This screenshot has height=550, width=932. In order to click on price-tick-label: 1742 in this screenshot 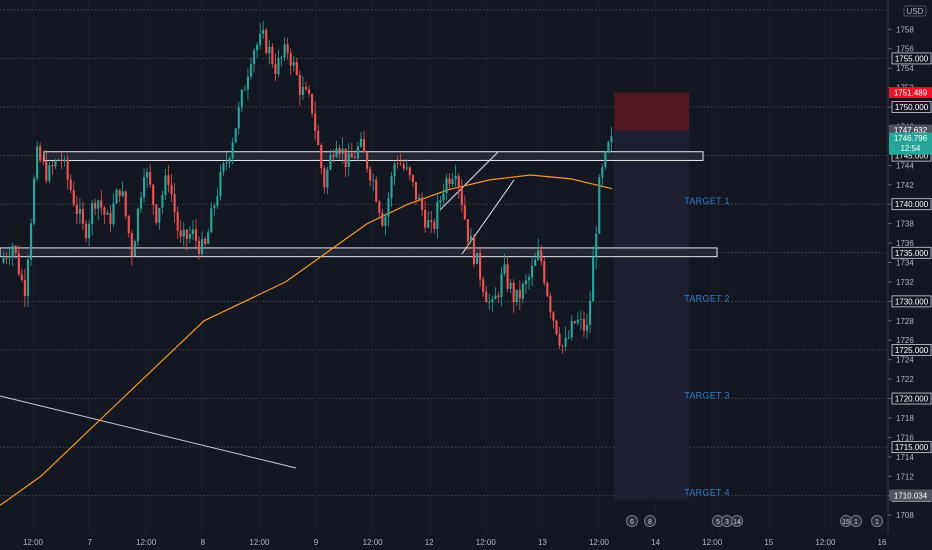, I will do `click(905, 185)`.